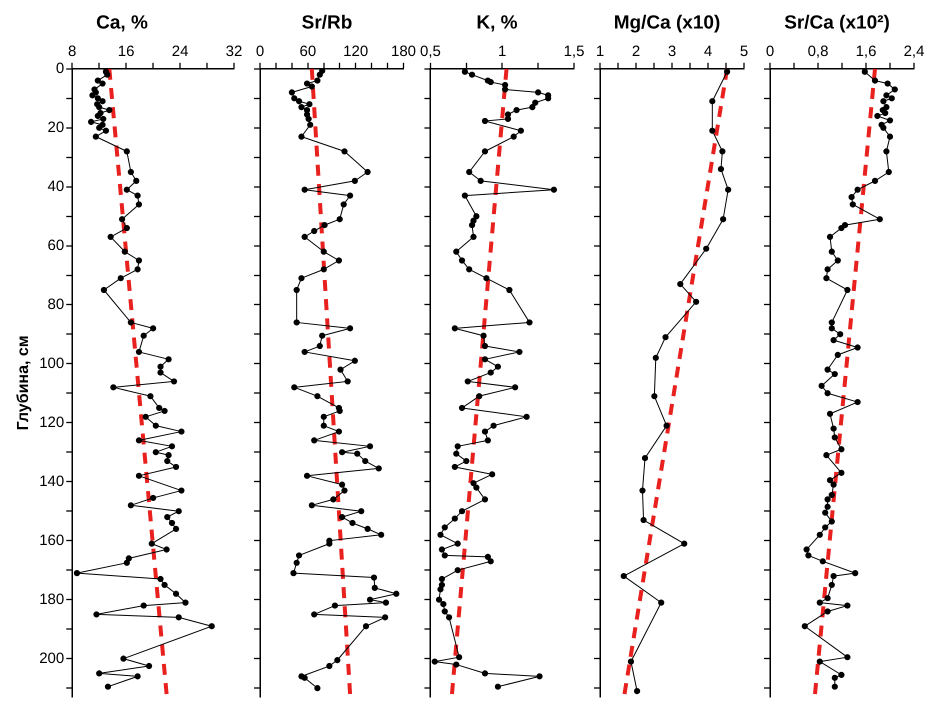 The width and height of the screenshot is (928, 724). What do you see at coordinates (126, 51) in the screenshot?
I see `x-tick-label: 16` at bounding box center [126, 51].